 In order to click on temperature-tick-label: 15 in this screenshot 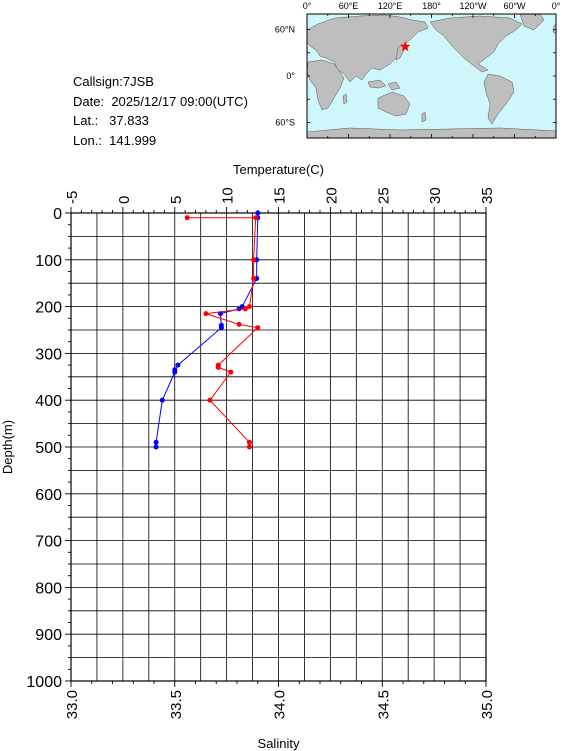, I will do `click(280, 195)`.